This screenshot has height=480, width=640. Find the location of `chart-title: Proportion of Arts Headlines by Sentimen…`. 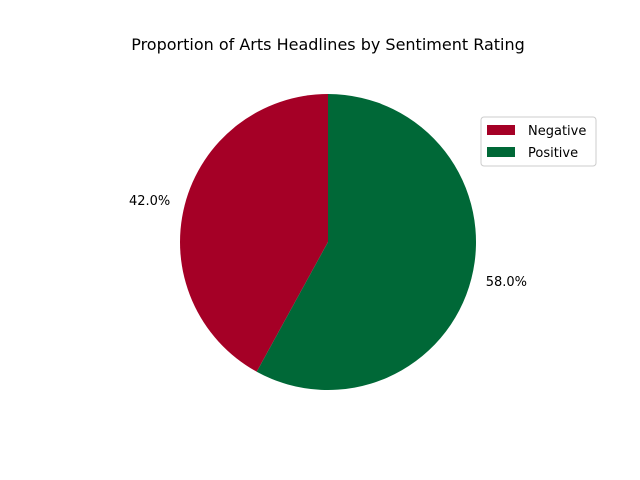

chart-title: Proportion of Arts Headlines by Sentimen… is located at coordinates (328, 44).